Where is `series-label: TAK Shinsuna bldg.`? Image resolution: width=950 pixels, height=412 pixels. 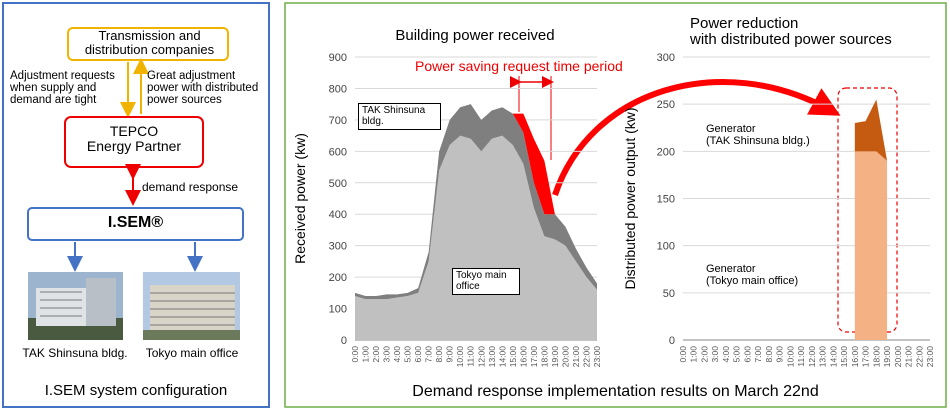
series-label: TAK Shinsuna bldg. is located at coordinates (399, 116).